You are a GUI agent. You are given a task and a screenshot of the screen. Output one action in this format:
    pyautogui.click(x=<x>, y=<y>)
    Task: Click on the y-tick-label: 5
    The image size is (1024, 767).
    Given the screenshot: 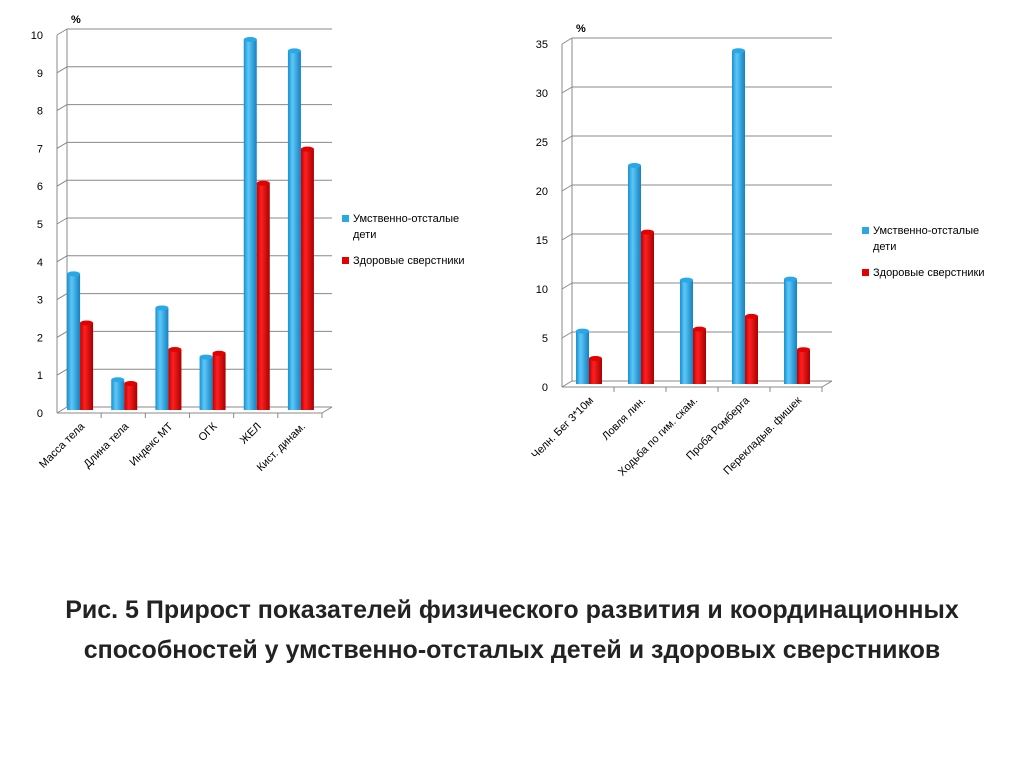 What is the action you would take?
    pyautogui.click(x=40, y=225)
    